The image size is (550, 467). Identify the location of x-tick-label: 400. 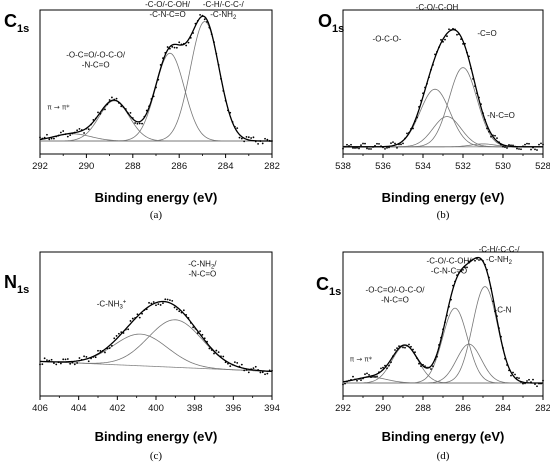
(156, 408).